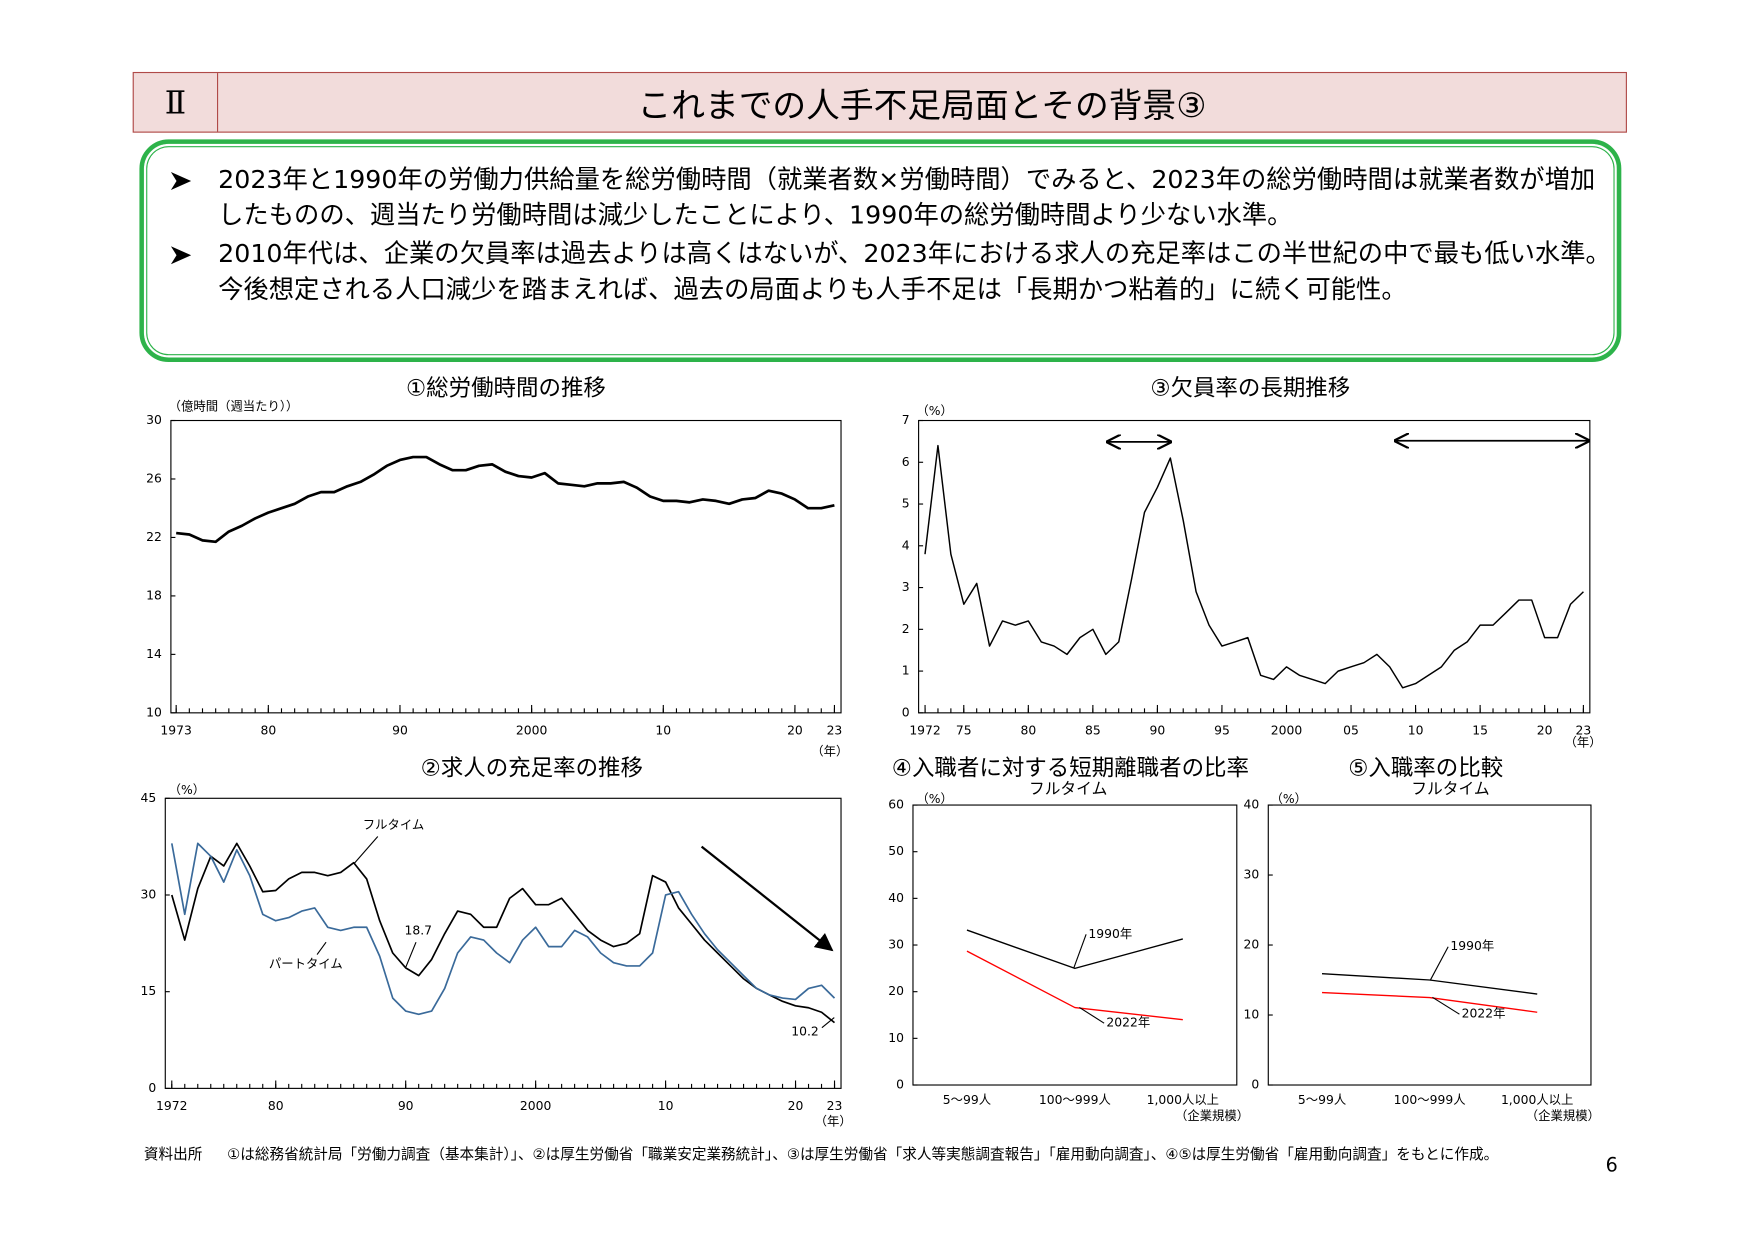 This screenshot has width=1754, height=1241. I want to click on y-tick-label: 45, so click(149, 798).